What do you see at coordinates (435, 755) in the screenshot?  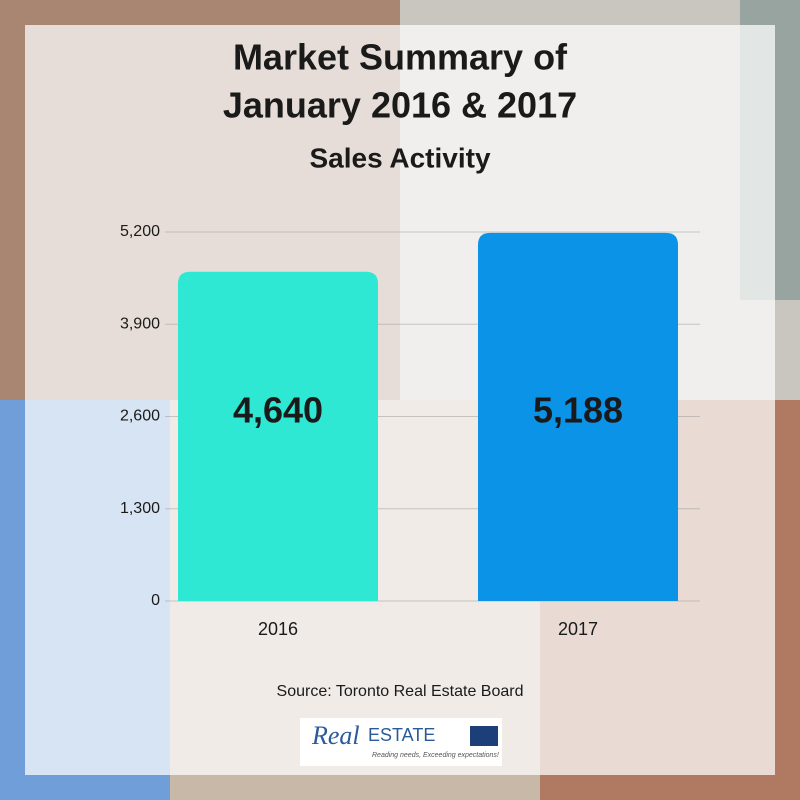 I see `logo-tagline: Reading needs, Exceeding expectations!` at bounding box center [435, 755].